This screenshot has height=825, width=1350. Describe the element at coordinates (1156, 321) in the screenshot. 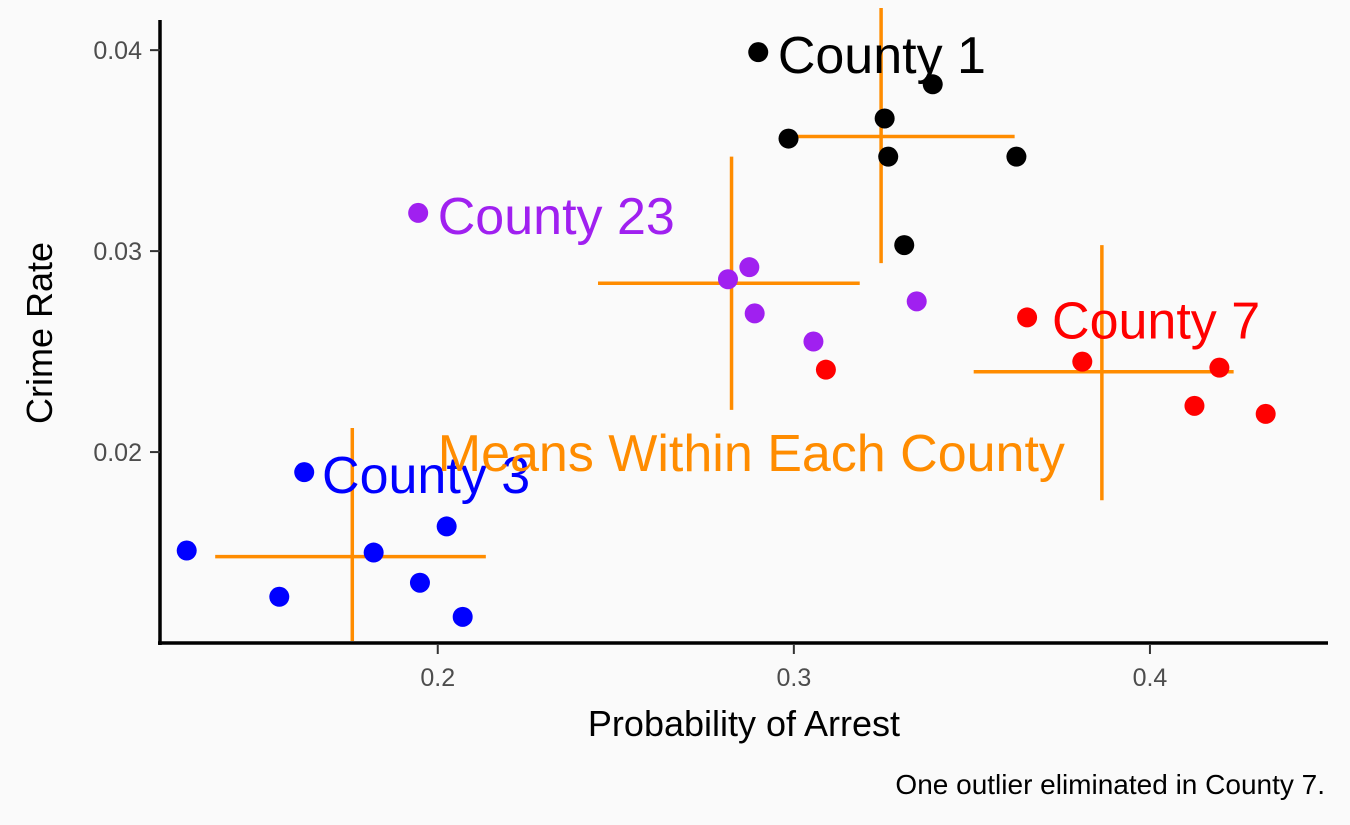

I see `county-label: County 7` at that location.